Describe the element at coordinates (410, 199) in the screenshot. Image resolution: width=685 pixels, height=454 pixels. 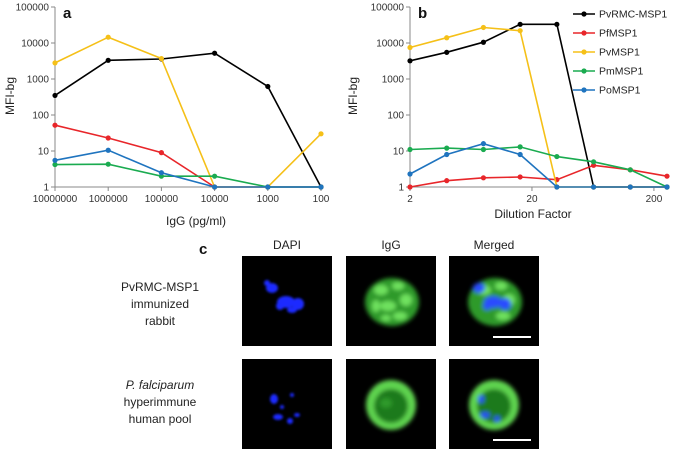
I see `x-tick-label: 2` at that location.